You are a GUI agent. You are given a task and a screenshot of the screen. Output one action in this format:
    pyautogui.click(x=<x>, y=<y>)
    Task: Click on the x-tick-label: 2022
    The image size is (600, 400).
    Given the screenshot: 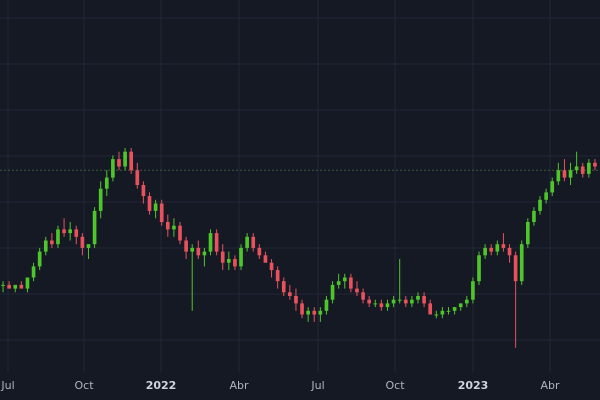 What is the action you would take?
    pyautogui.click(x=161, y=385)
    